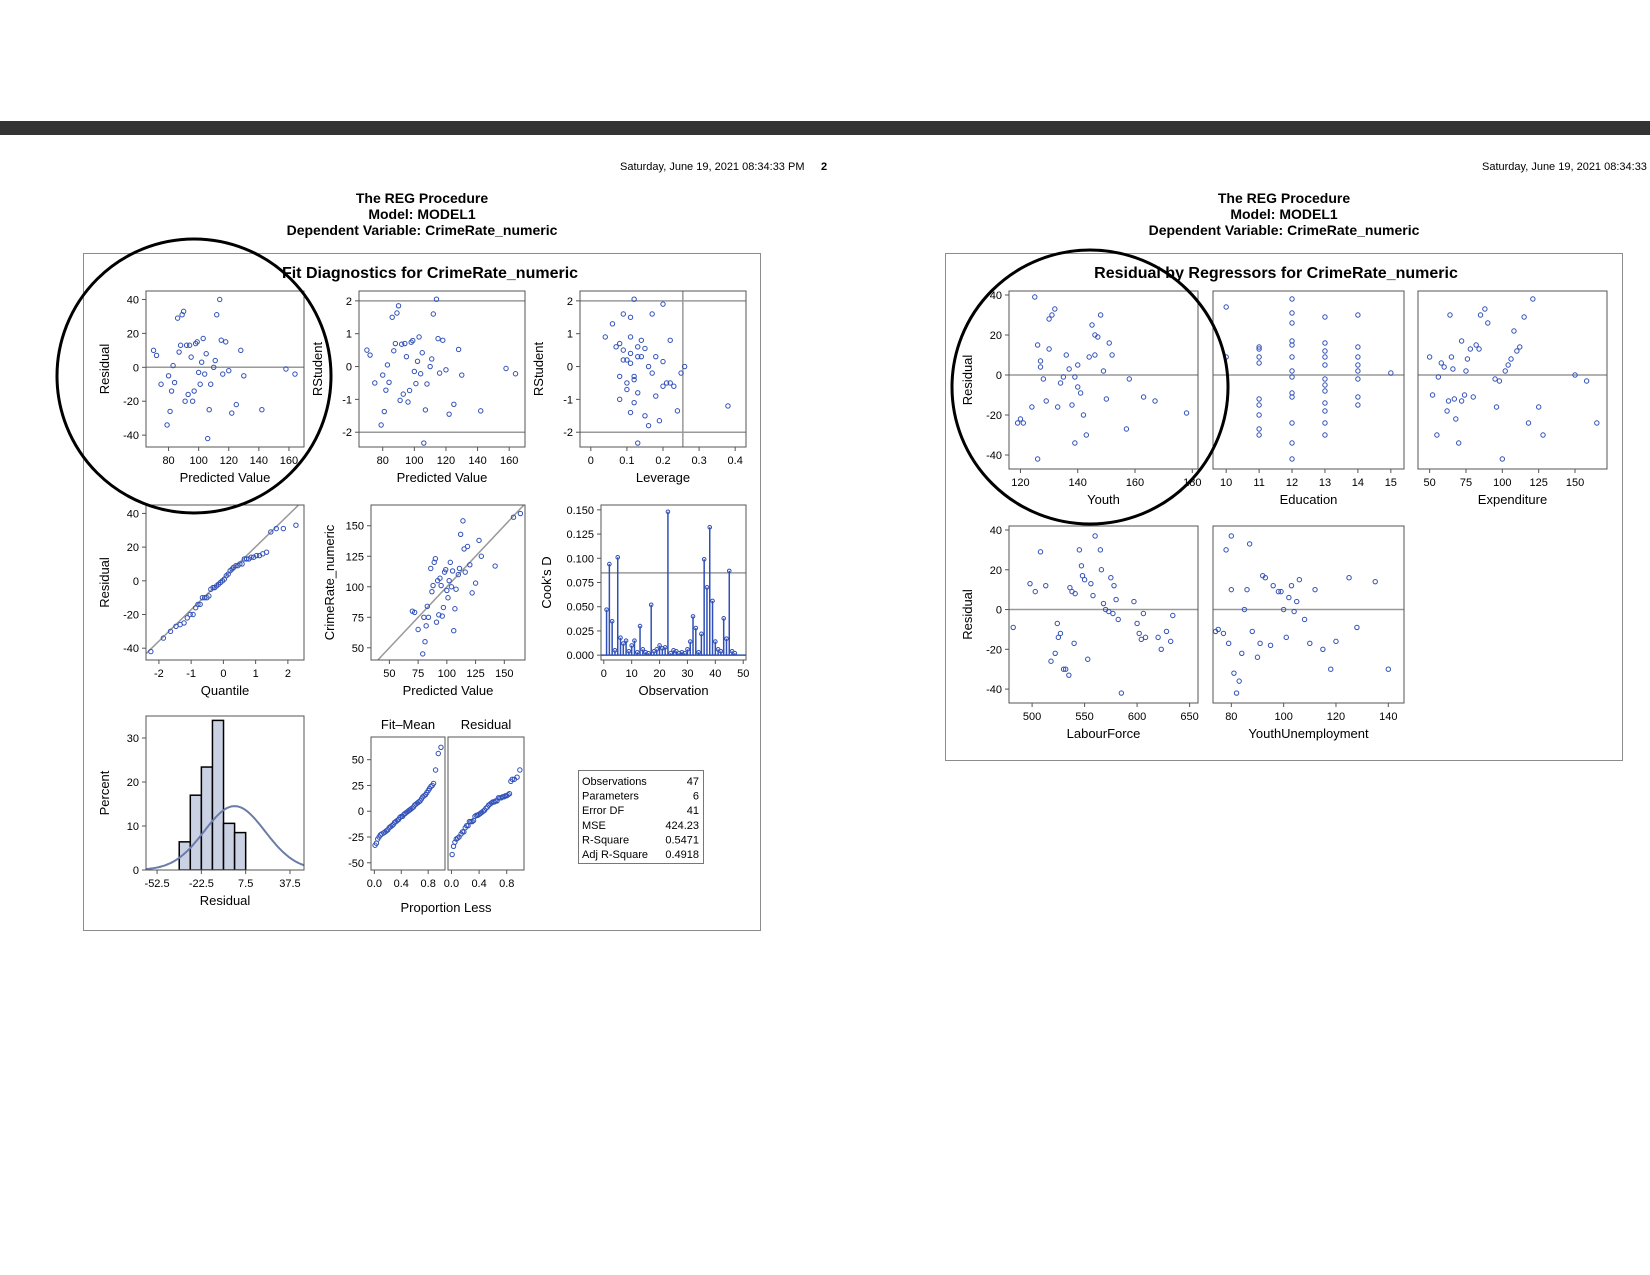 The height and width of the screenshot is (1275, 1650). What do you see at coordinates (594, 826) in the screenshot?
I see `stats-label: MSE` at bounding box center [594, 826].